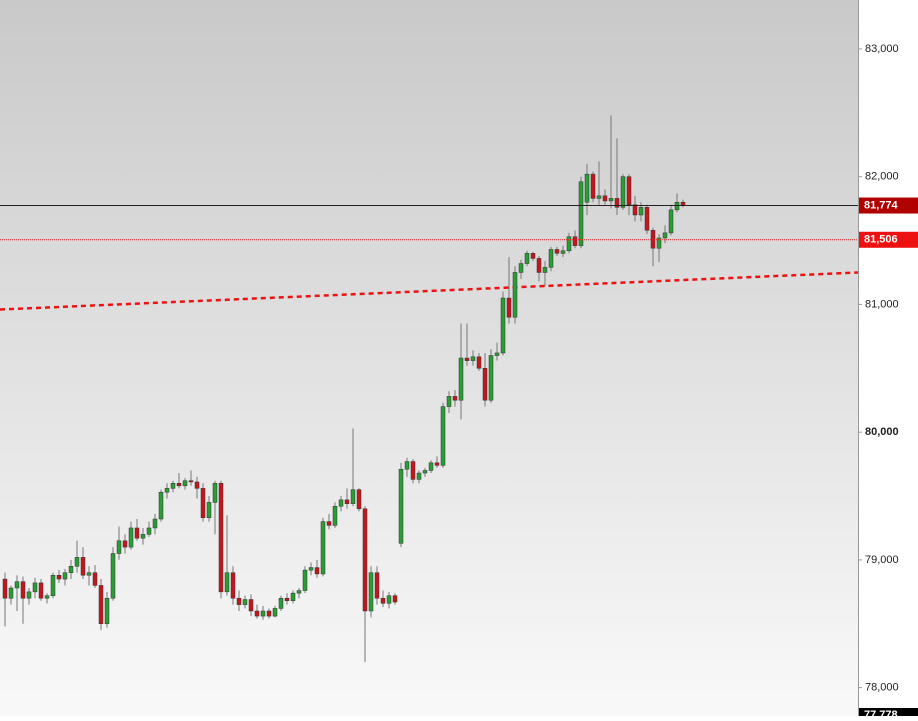  I want to click on price-label: 81,774, so click(881, 205).